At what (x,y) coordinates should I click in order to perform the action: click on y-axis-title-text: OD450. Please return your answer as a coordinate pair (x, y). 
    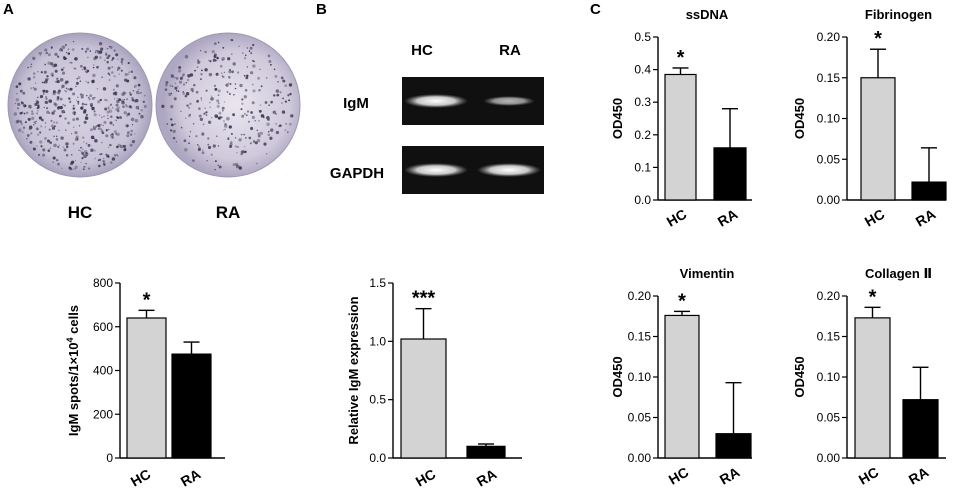
    Looking at the image, I should click on (799, 376).